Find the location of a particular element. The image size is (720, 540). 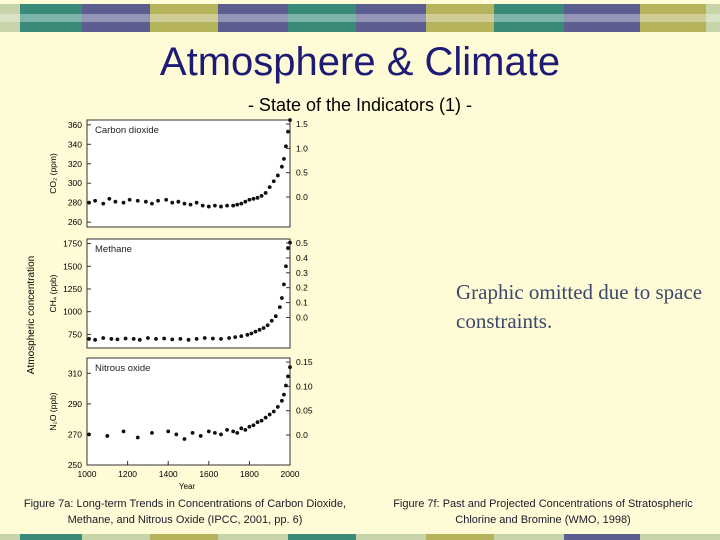

slide-title: Atmosphere & Climate is located at coordinates (360, 62).